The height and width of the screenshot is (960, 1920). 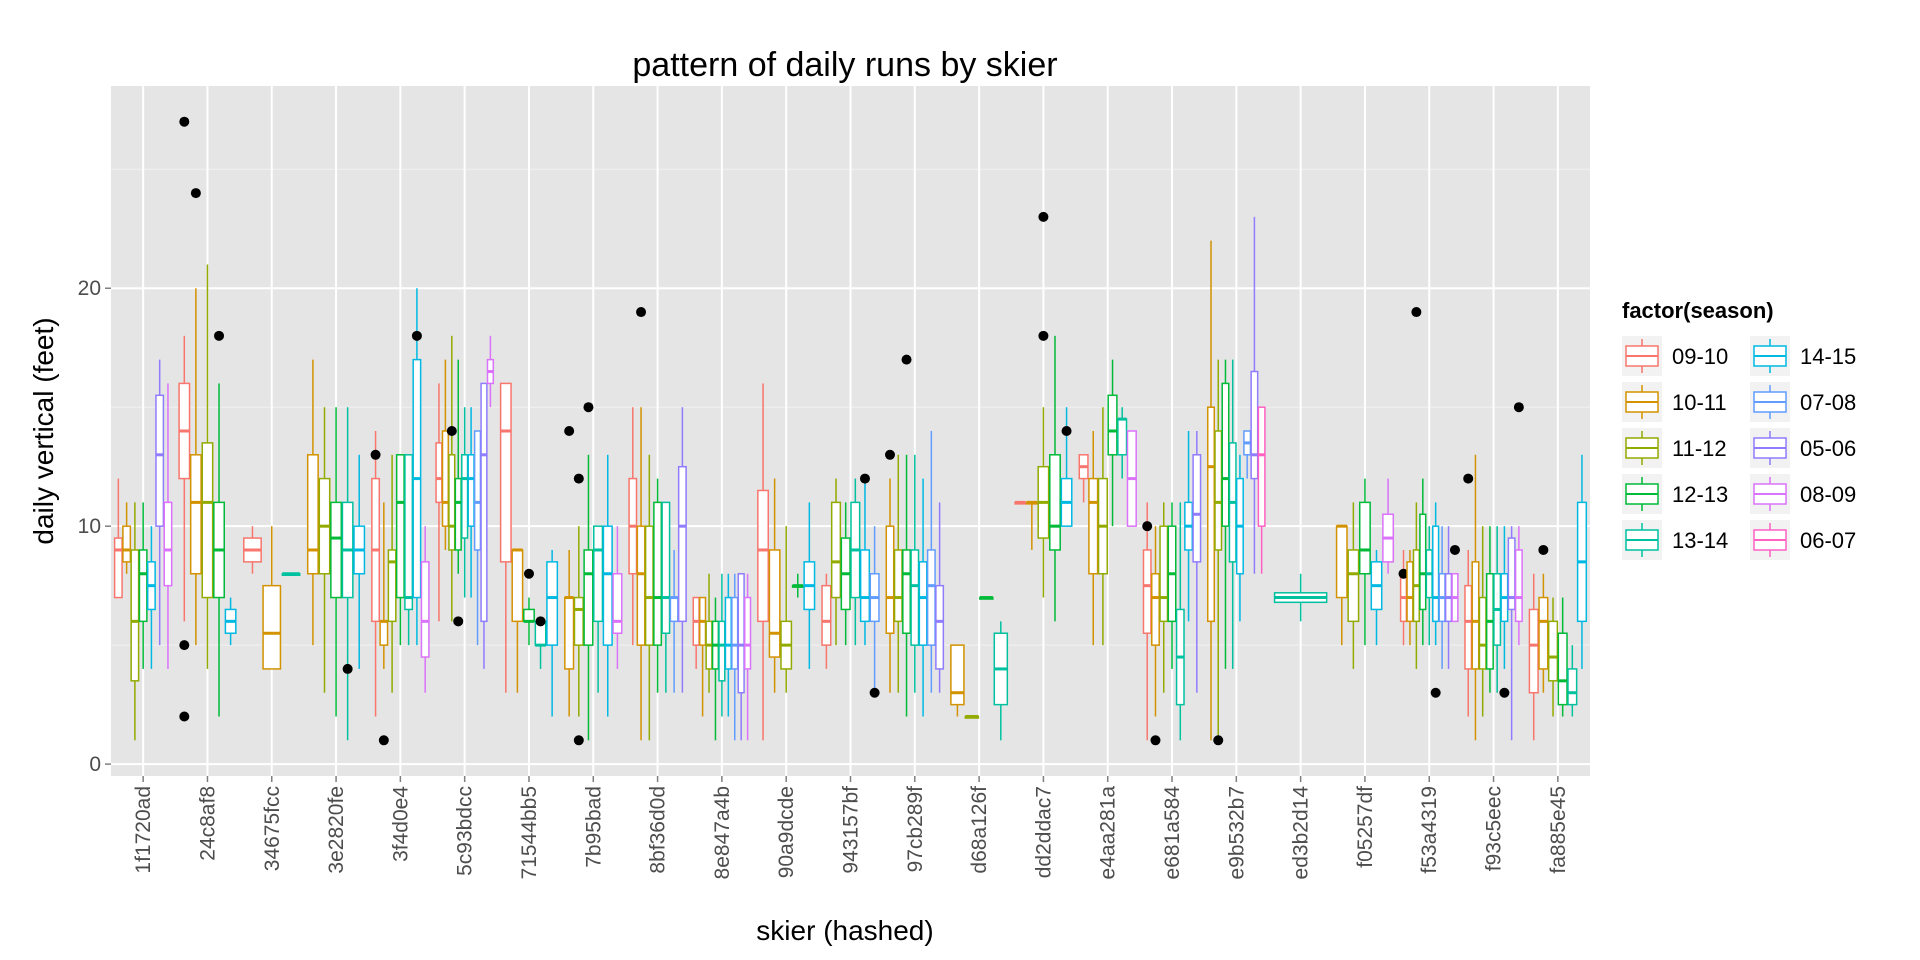 What do you see at coordinates (1429, 830) in the screenshot?
I see `x-tick-label: f53a4319` at bounding box center [1429, 830].